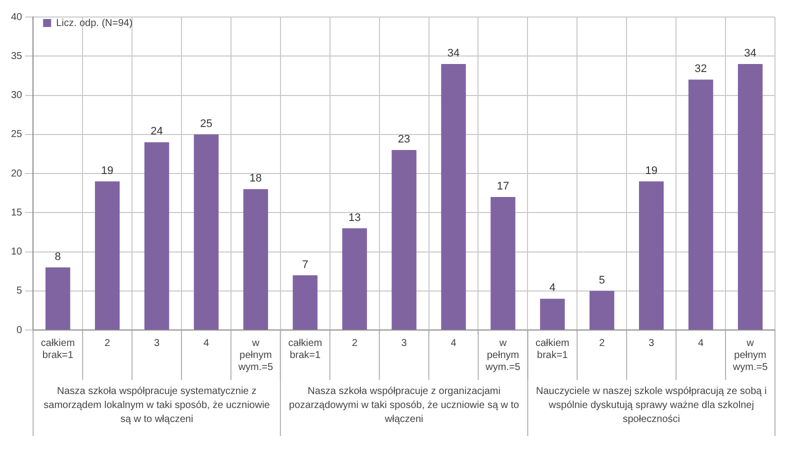 The image size is (793, 450). What do you see at coordinates (157, 405) in the screenshot?
I see `text: Nasza szkoła współpracuje systematycznie z samorządem lokalnym w taki sposób, że uczniowie są w to włączeni` at bounding box center [157, 405].